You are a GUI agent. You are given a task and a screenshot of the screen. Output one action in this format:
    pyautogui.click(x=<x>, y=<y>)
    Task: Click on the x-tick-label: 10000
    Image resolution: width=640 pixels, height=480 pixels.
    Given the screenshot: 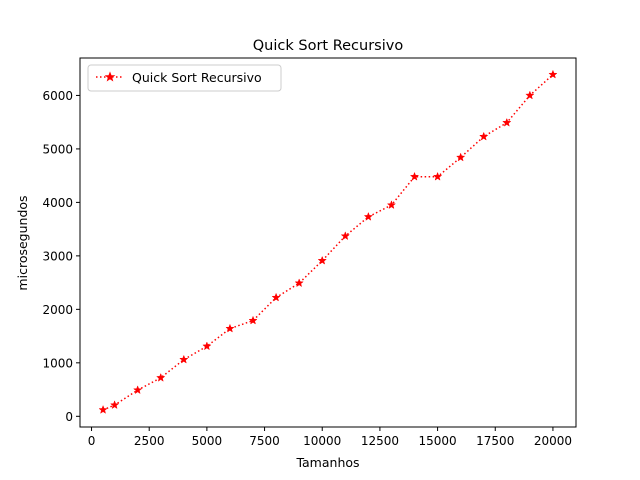 What is the action you would take?
    pyautogui.click(x=322, y=441)
    